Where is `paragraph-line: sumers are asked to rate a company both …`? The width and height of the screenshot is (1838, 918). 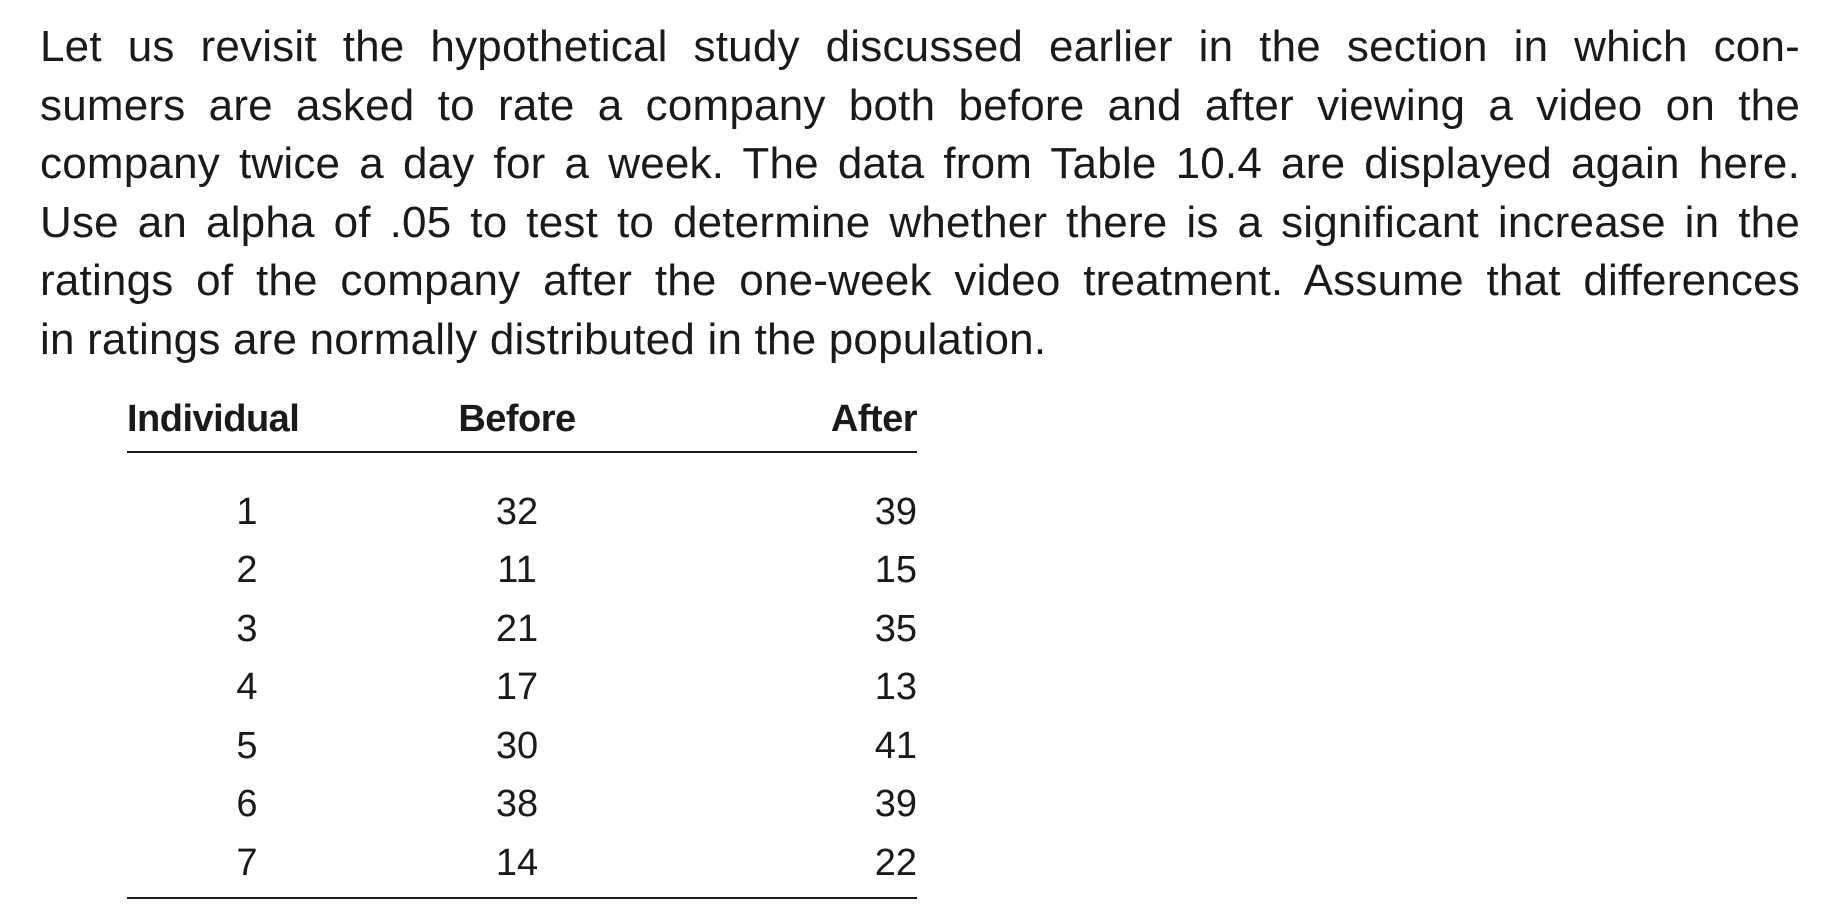 paragraph-line: sumers are asked to rate a company both … is located at coordinates (920, 105).